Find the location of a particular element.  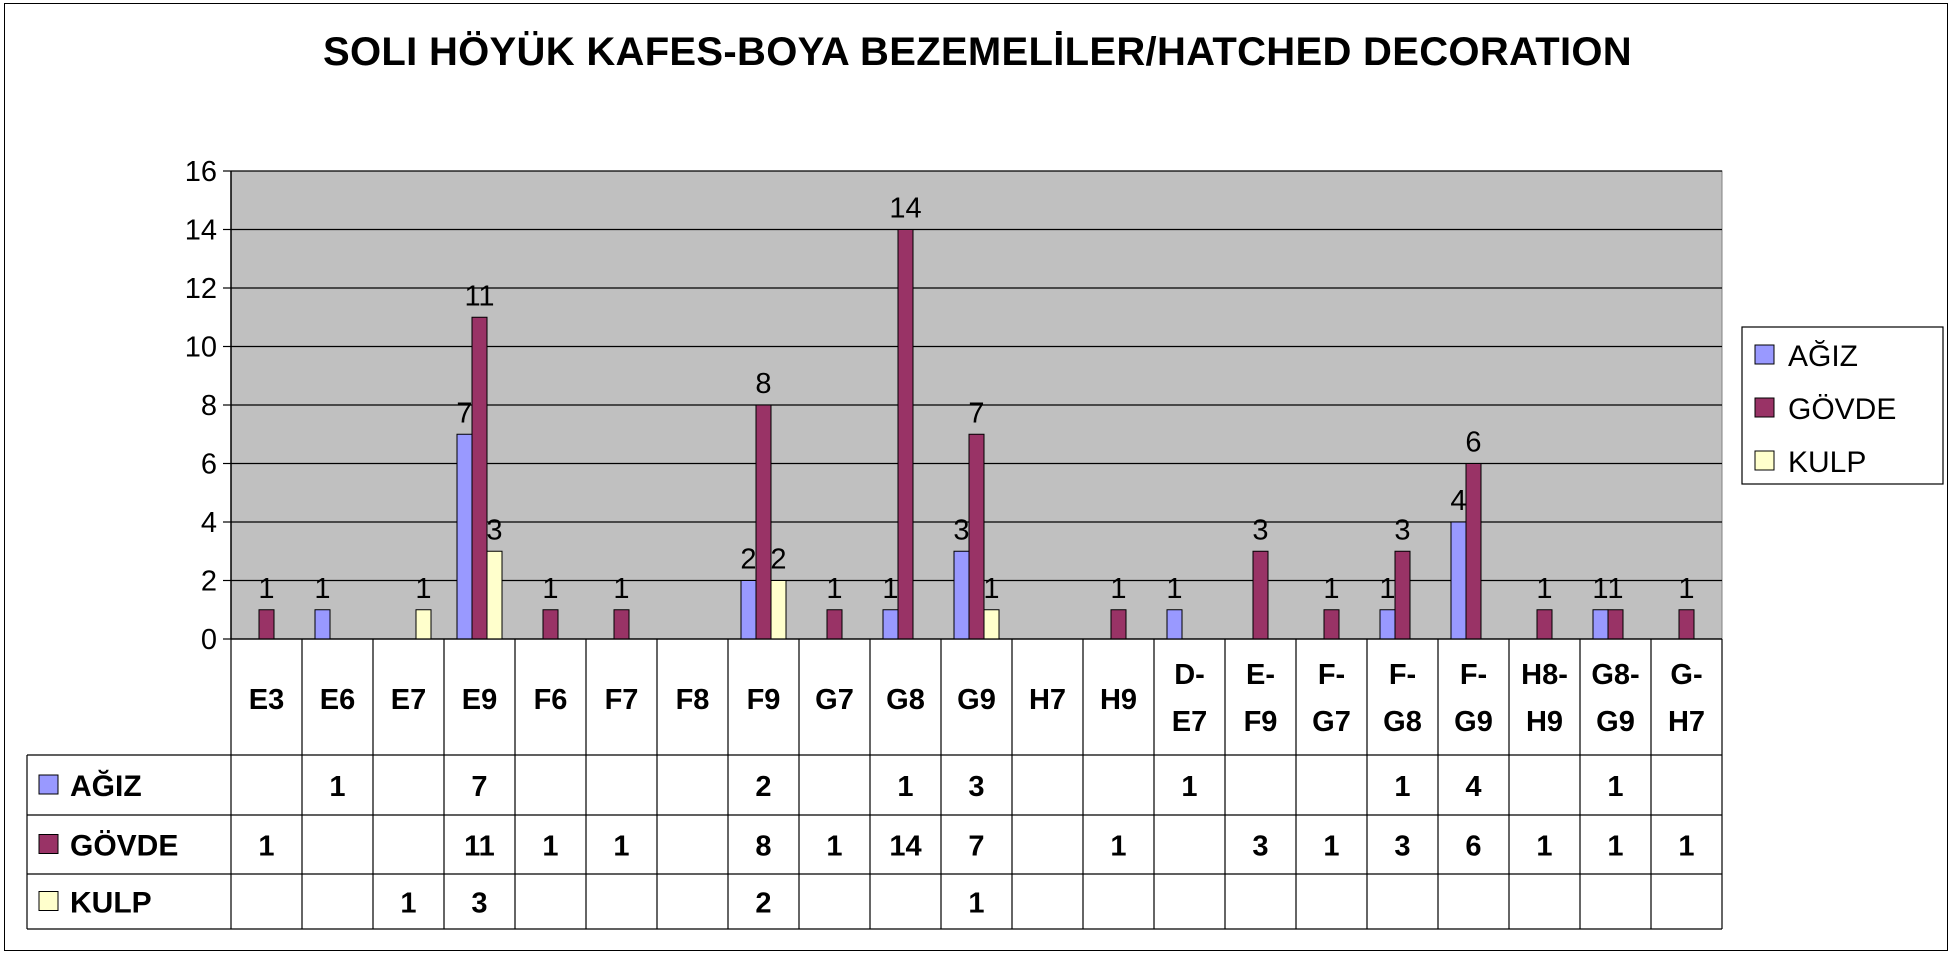

y-tick-label: 10 is located at coordinates (201, 348).